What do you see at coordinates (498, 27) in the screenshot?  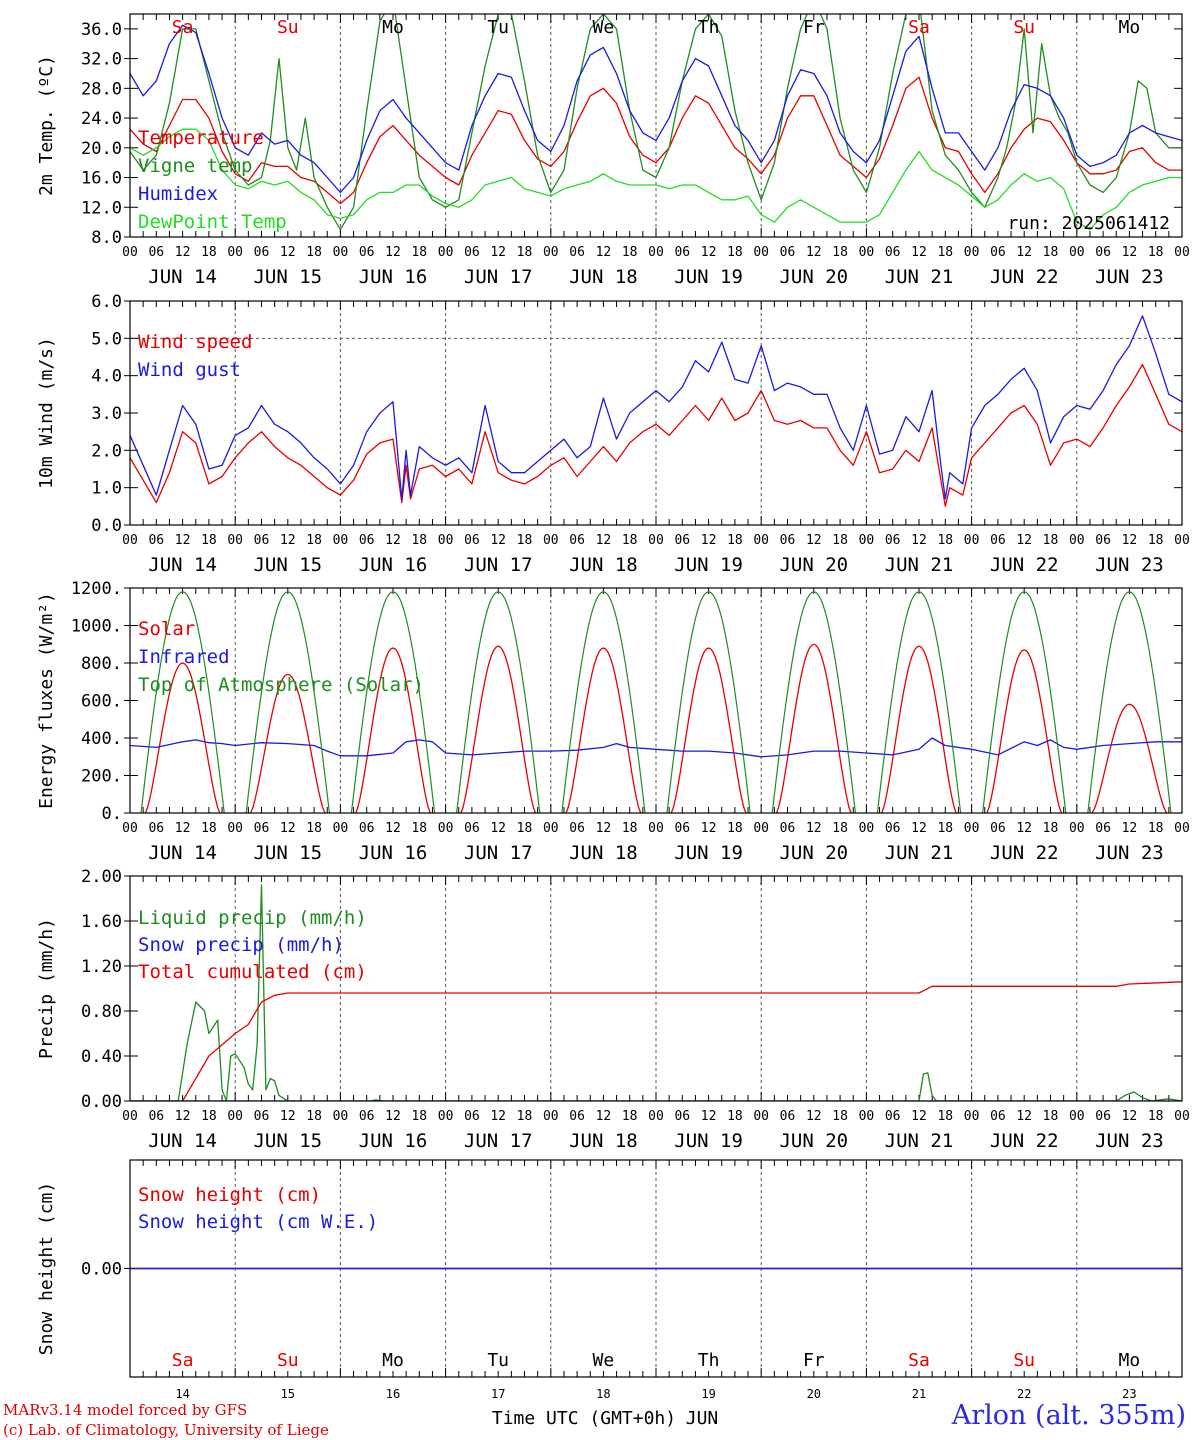 I see `weekday-label: Tu` at bounding box center [498, 27].